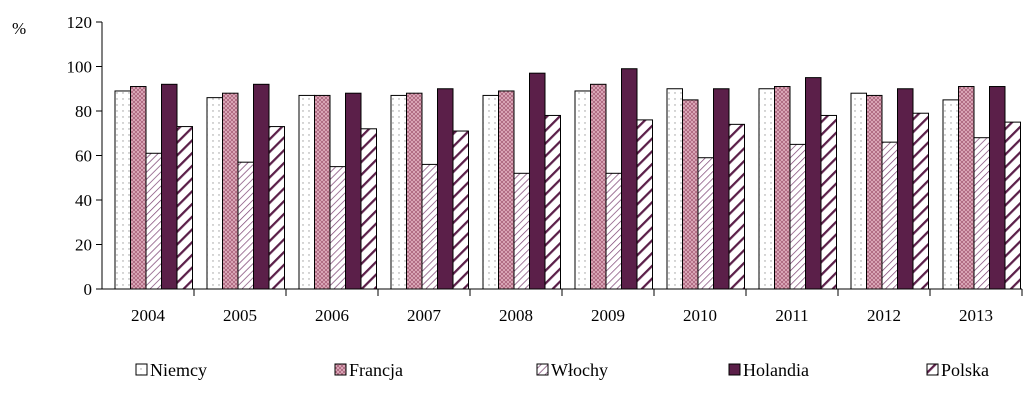 This screenshot has height=401, width=1028. I want to click on y-axis: 0 20 40 60 80 100 120, so click(85, 156).